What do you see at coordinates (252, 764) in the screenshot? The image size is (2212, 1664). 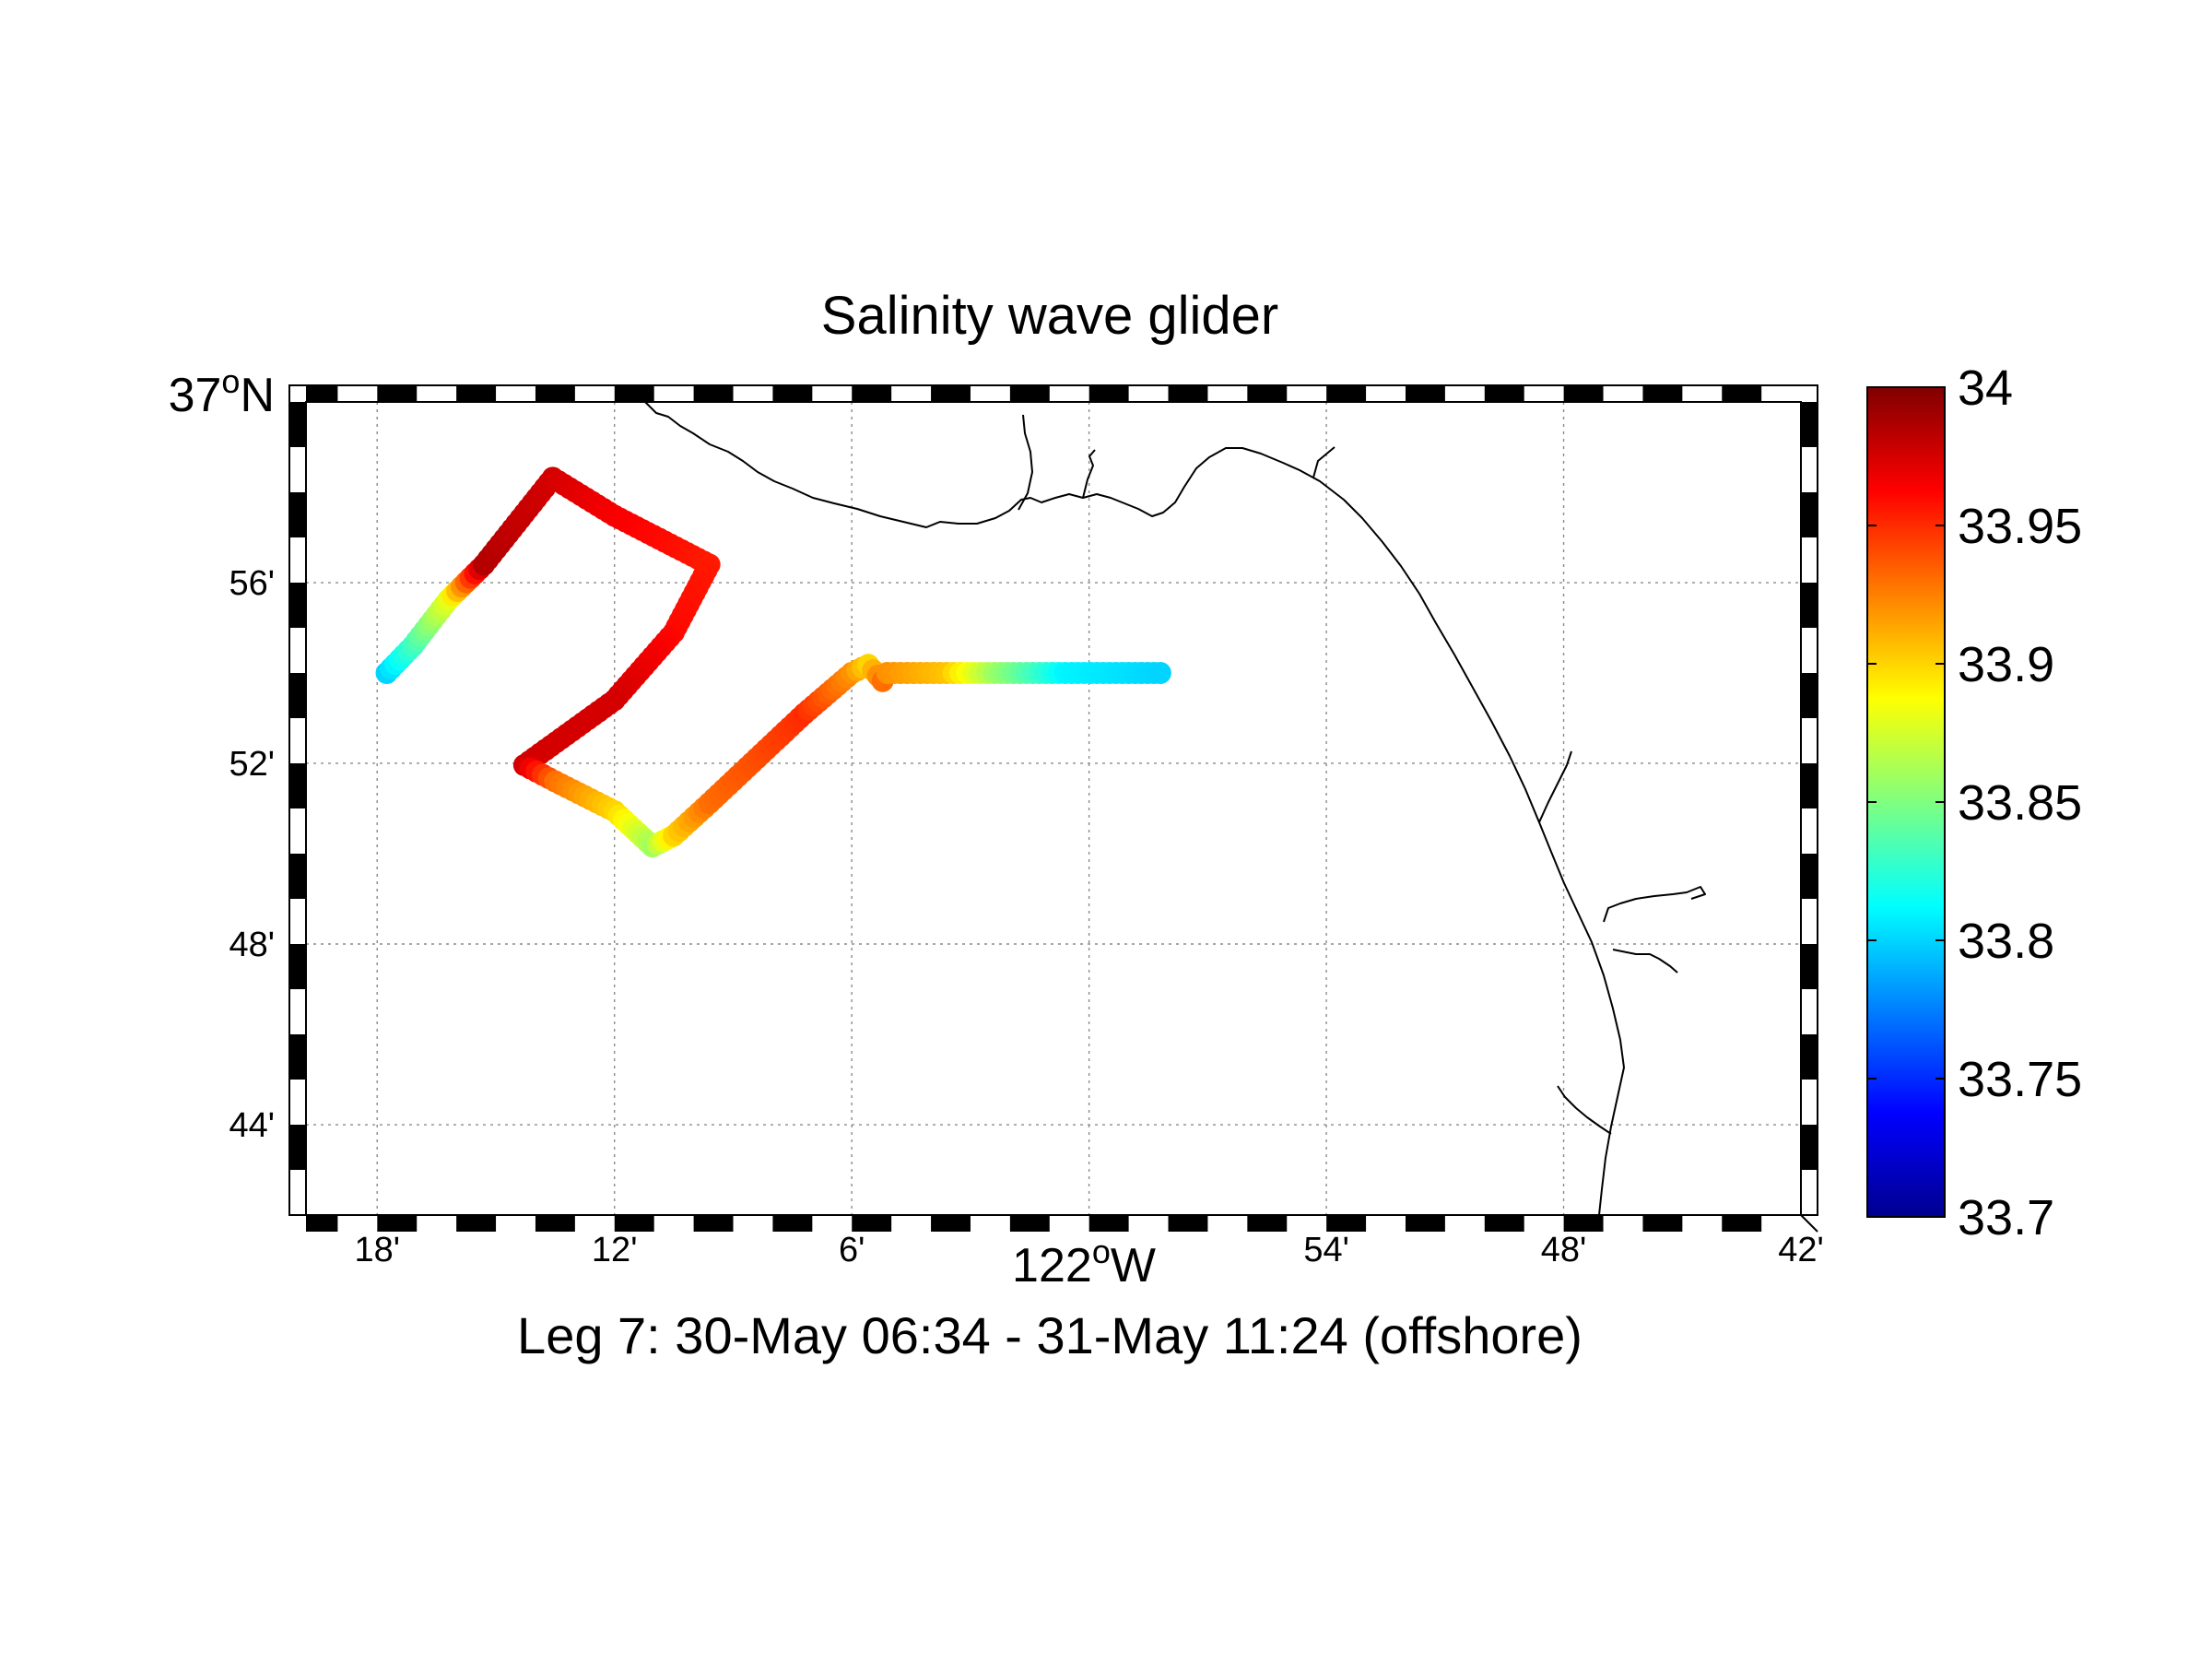 I see `y-tick-label-1: 52'` at bounding box center [252, 764].